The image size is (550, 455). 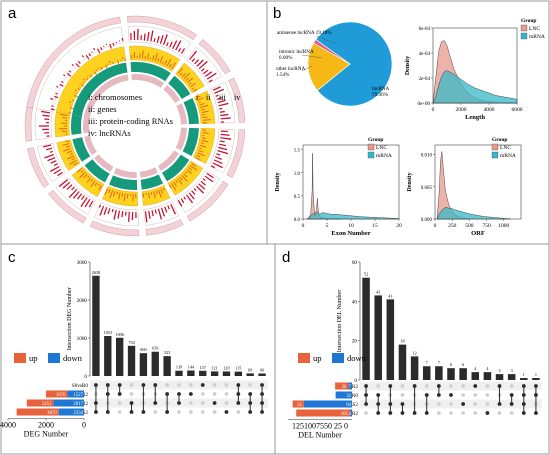 I want to click on intersection-bar-label-0: 52, so click(x=366, y=274).